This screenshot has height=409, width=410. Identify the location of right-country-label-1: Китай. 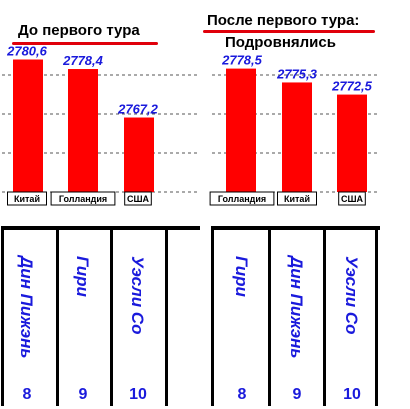
(297, 199).